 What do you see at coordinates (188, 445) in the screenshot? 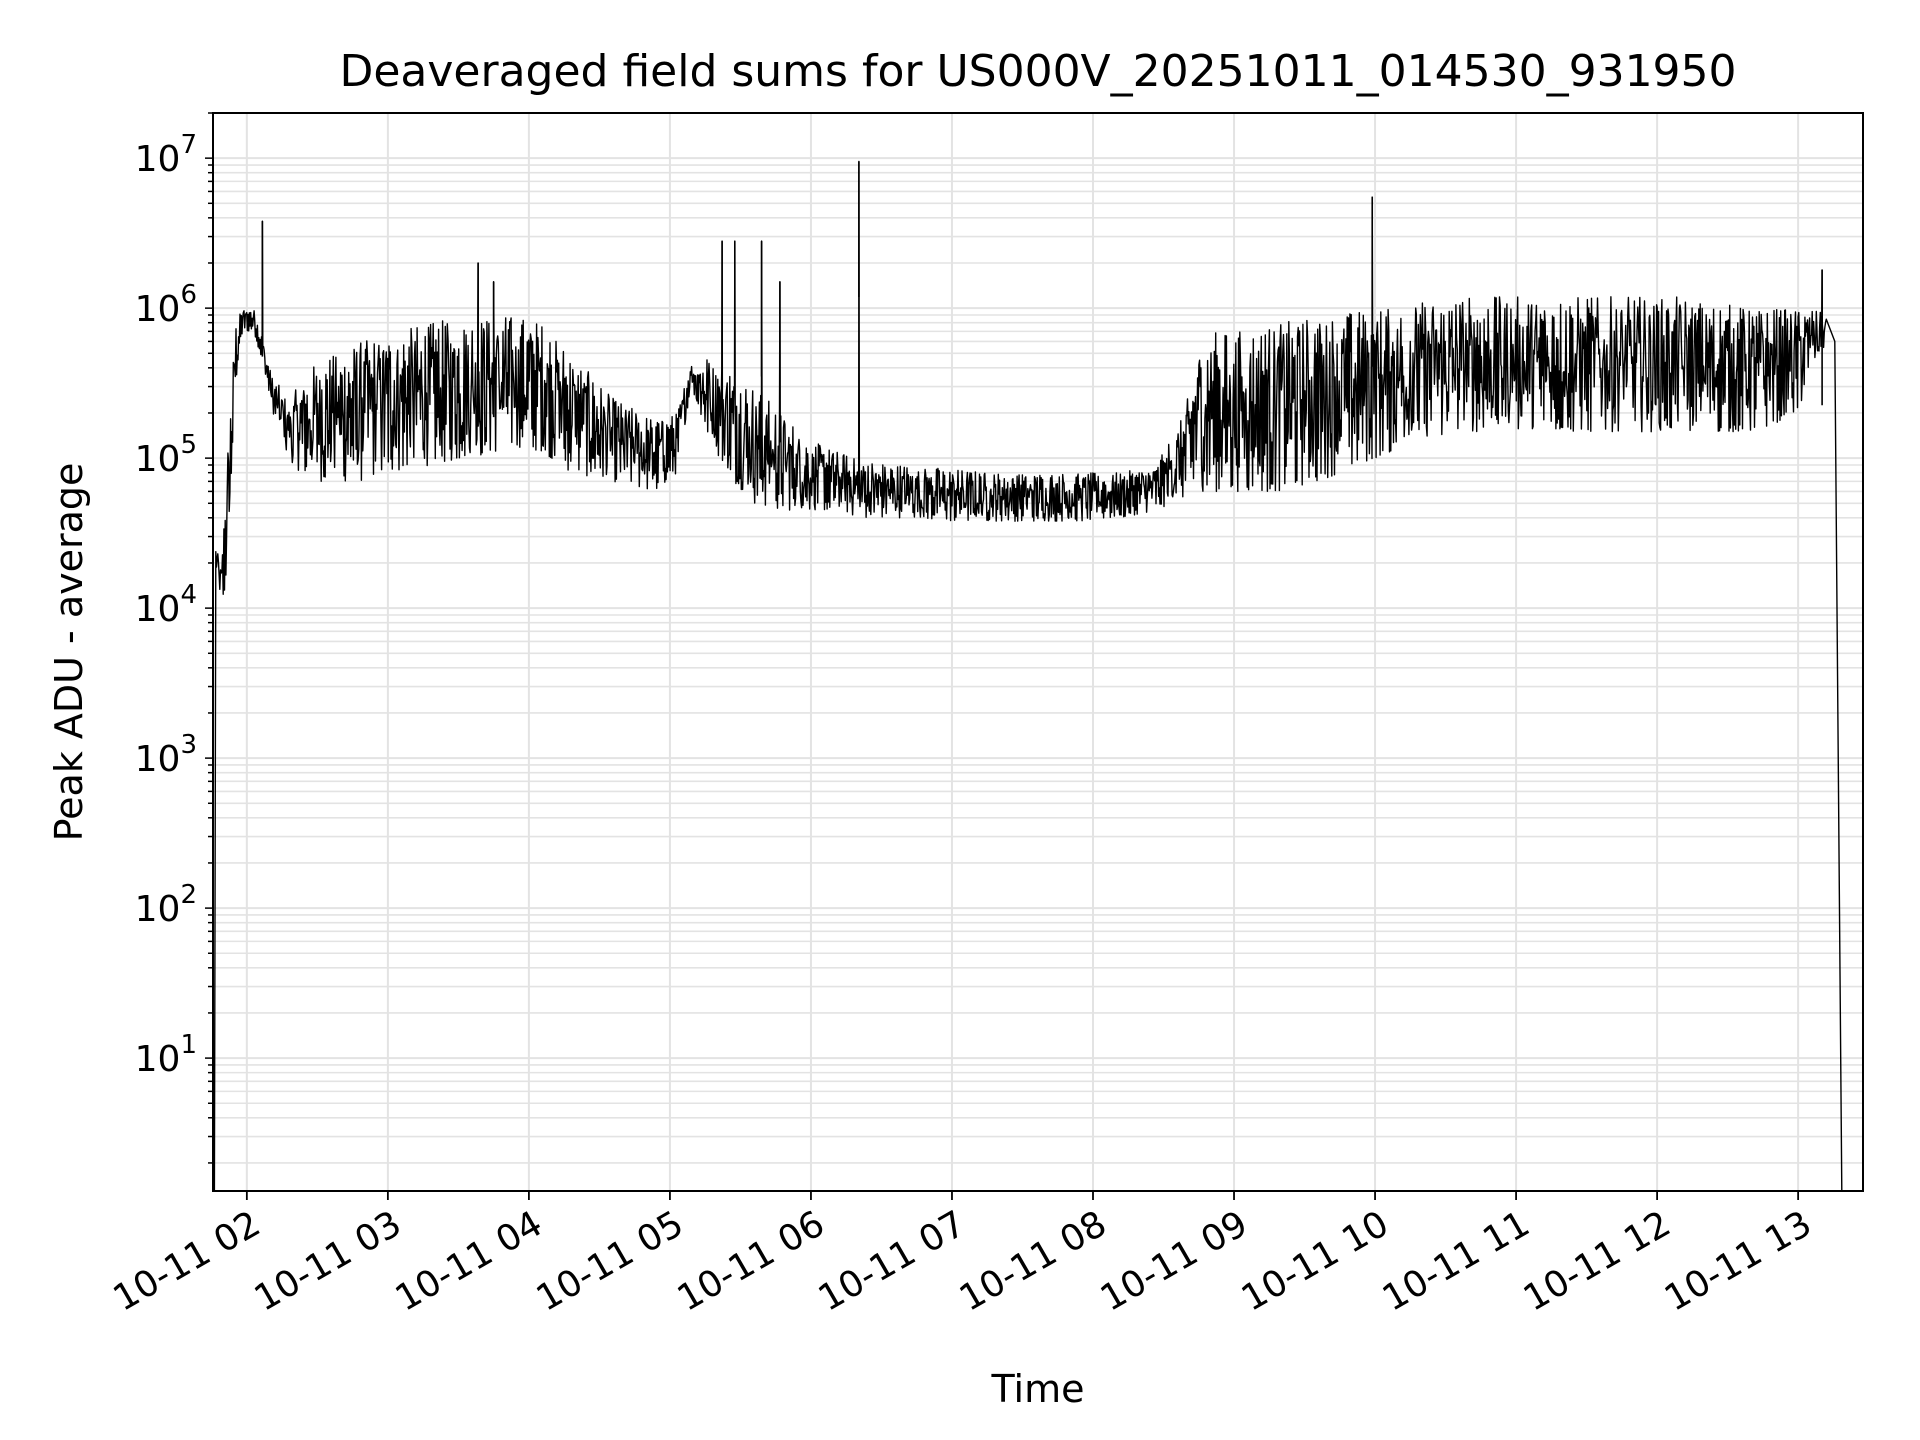
I see `y-tick-label-exponent: 5` at bounding box center [188, 445].